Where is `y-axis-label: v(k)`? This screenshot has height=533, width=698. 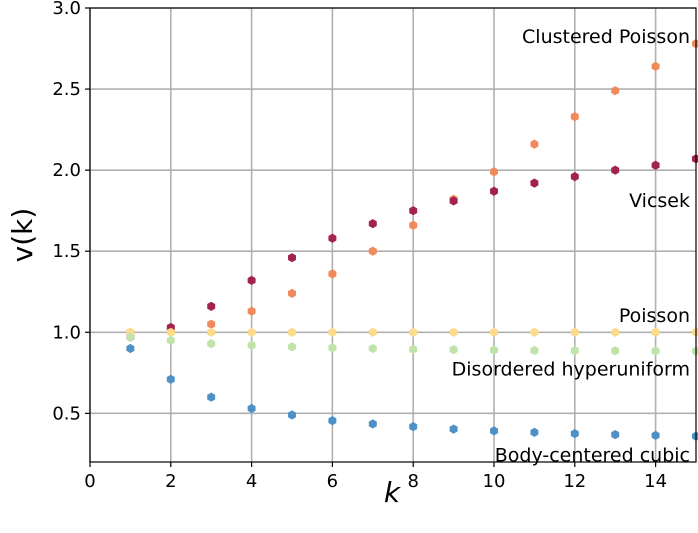 y-axis-label: v(k) is located at coordinates (22, 235).